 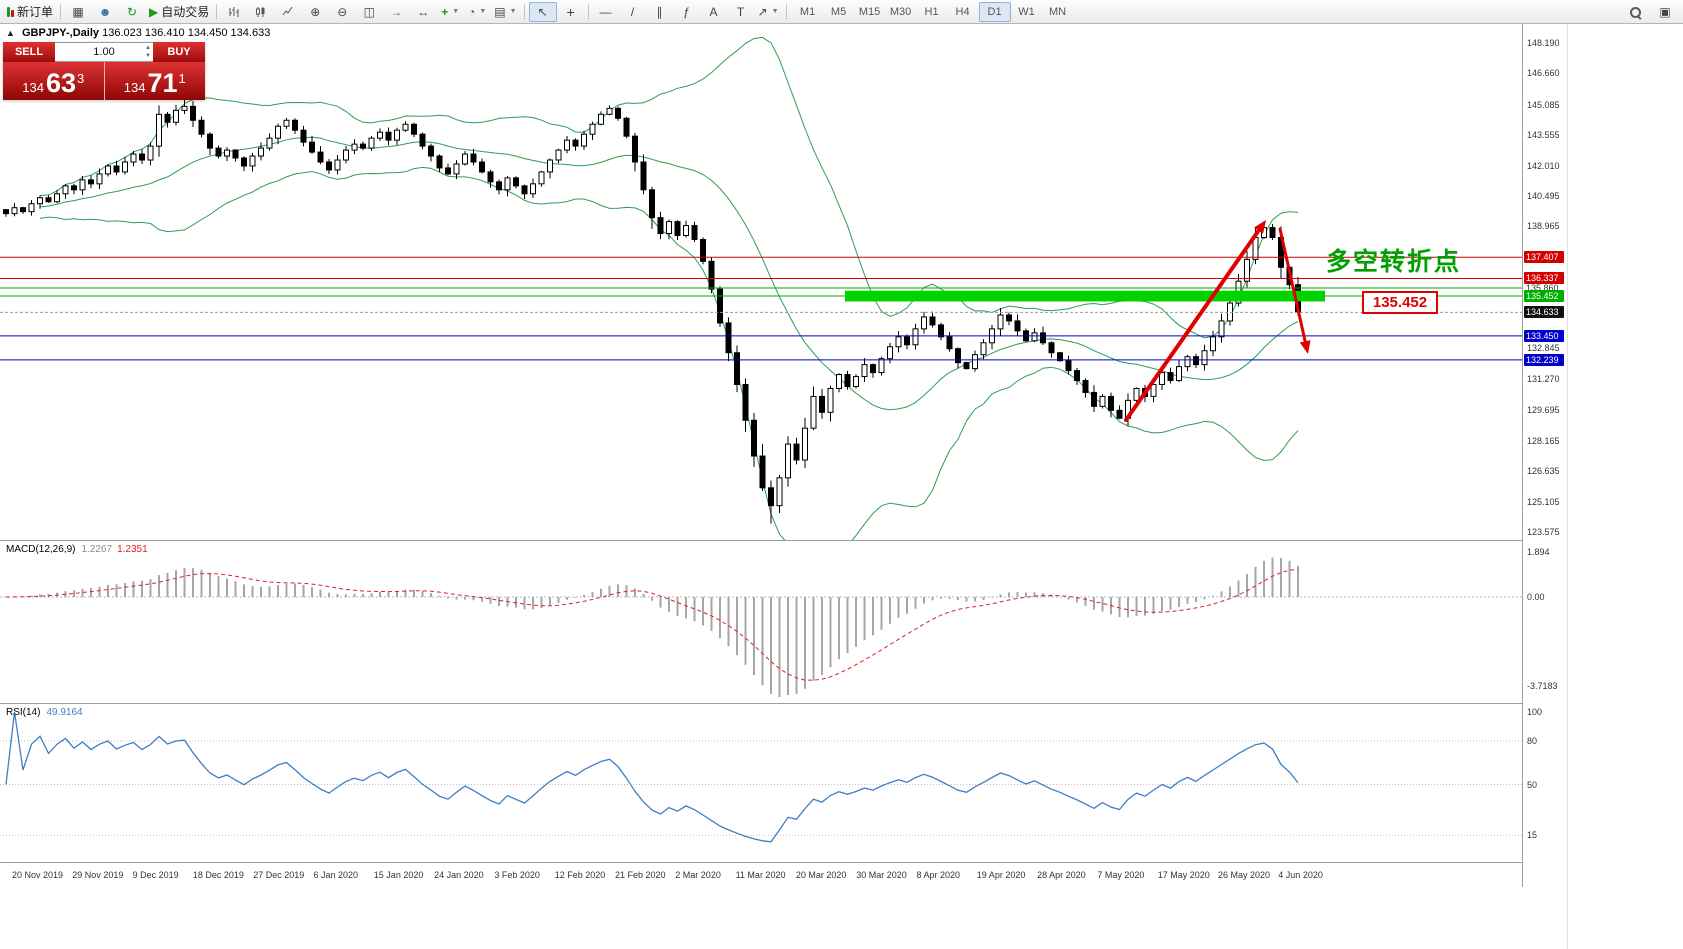 I want to click on crosshair-button: +, so click(x=571, y=12).